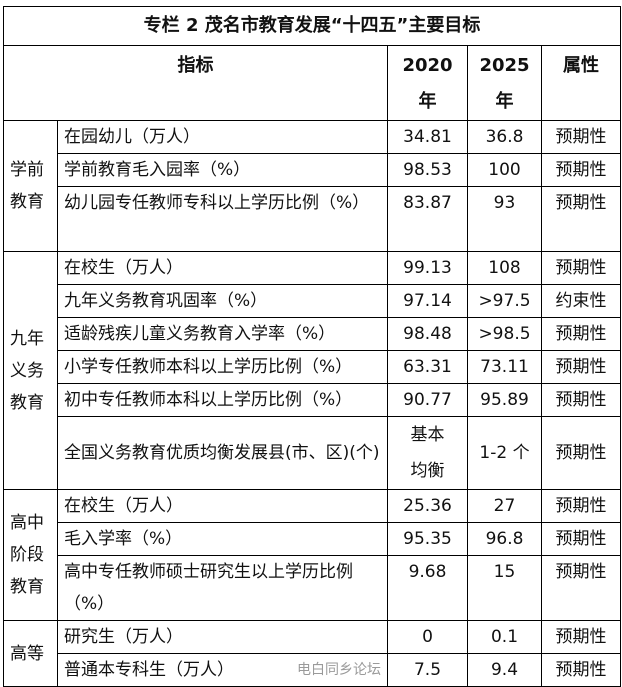 This screenshot has width=622, height=687. What do you see at coordinates (504, 588) in the screenshot?
I see `value-2025-cell: 15` at bounding box center [504, 588].